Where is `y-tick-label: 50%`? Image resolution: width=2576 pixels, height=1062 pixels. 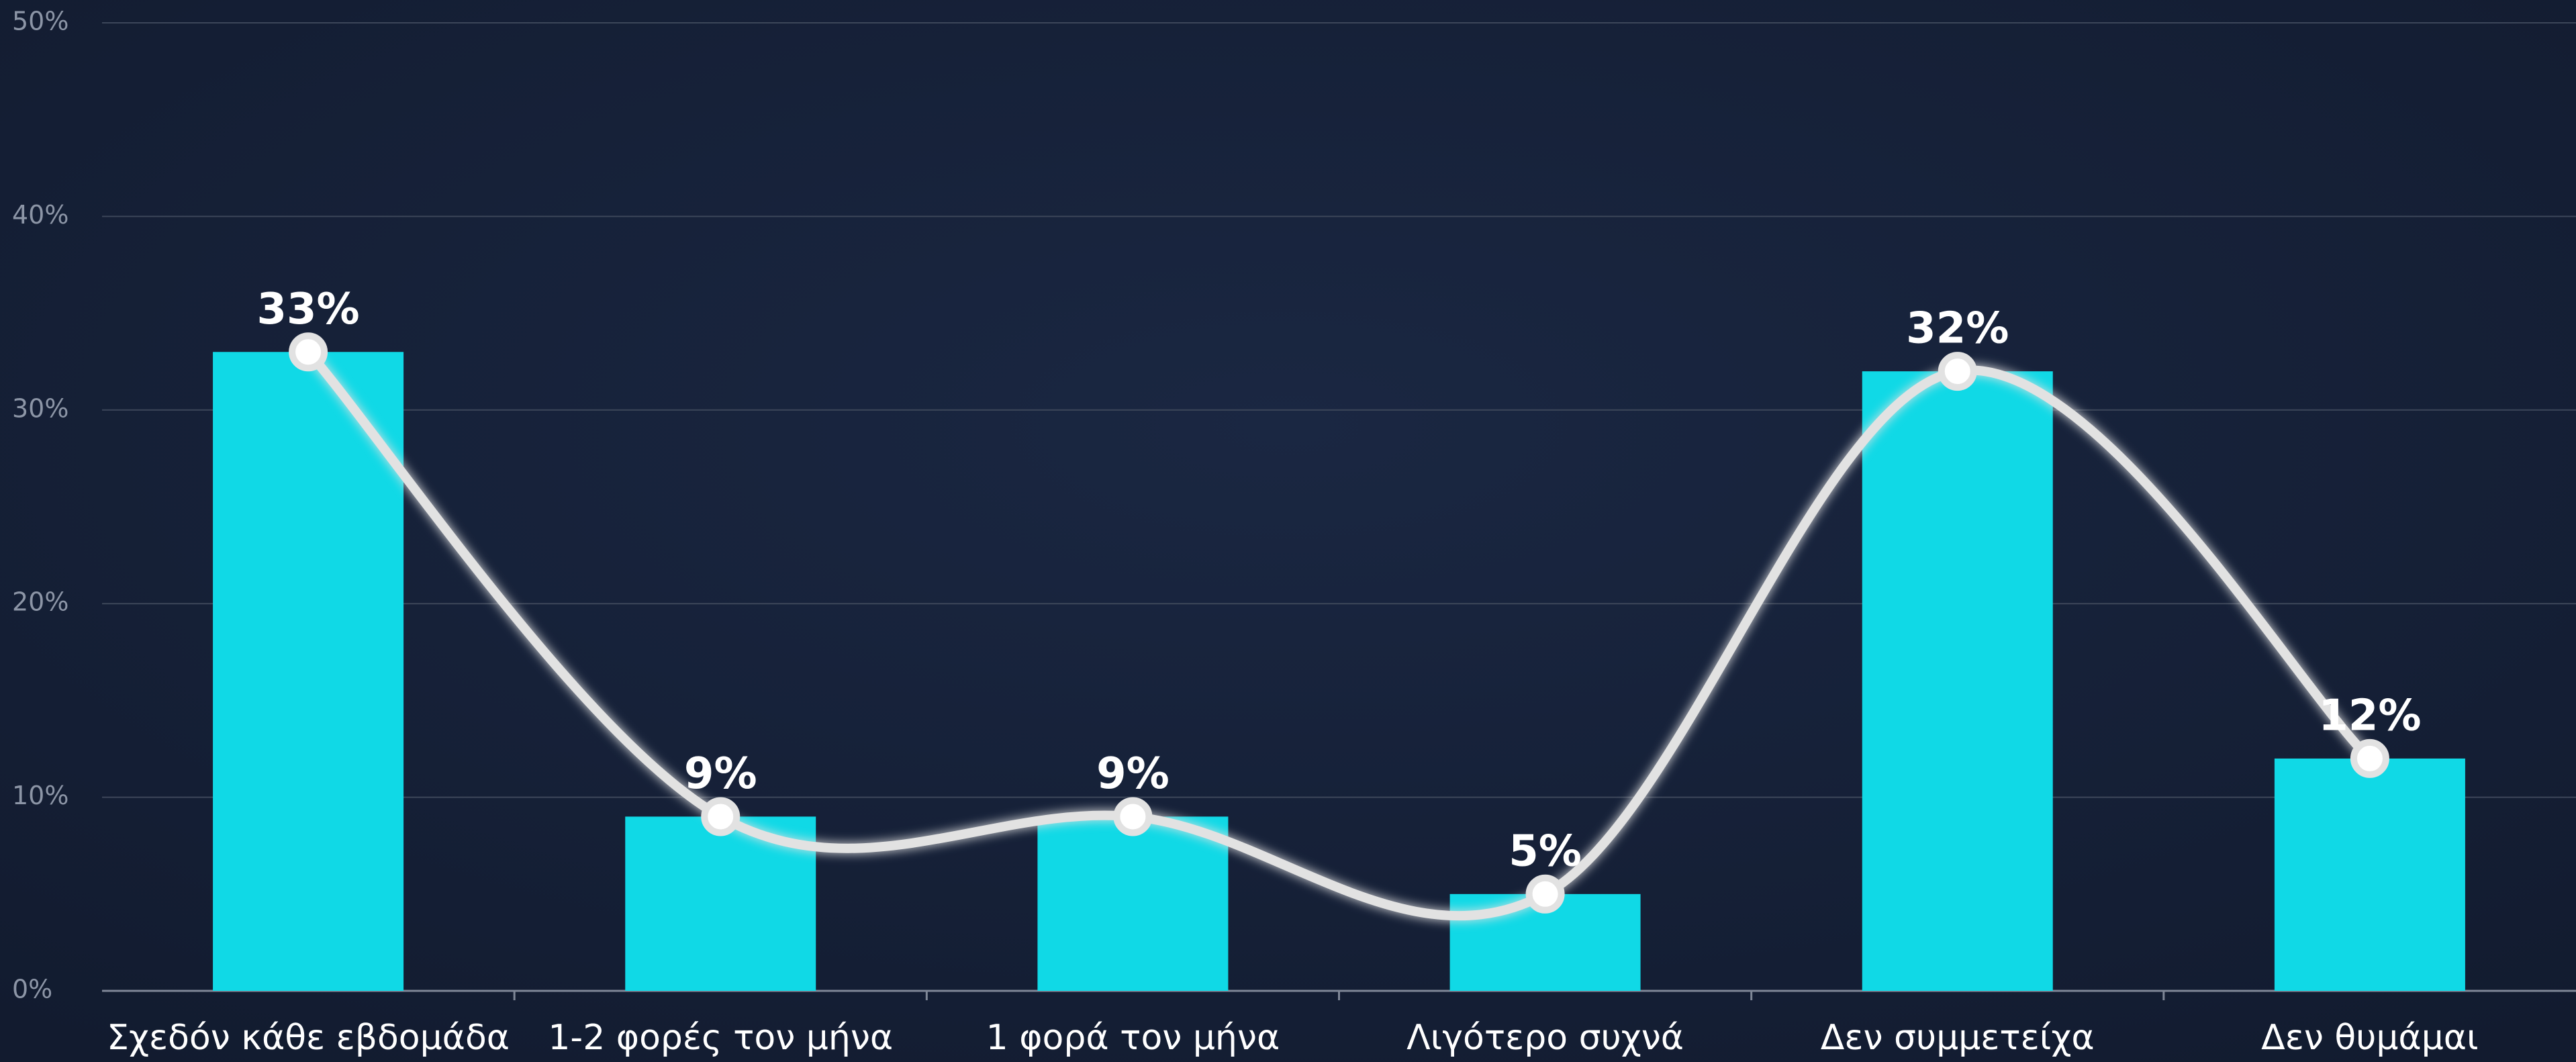 y-tick-label: 50% is located at coordinates (40, 21).